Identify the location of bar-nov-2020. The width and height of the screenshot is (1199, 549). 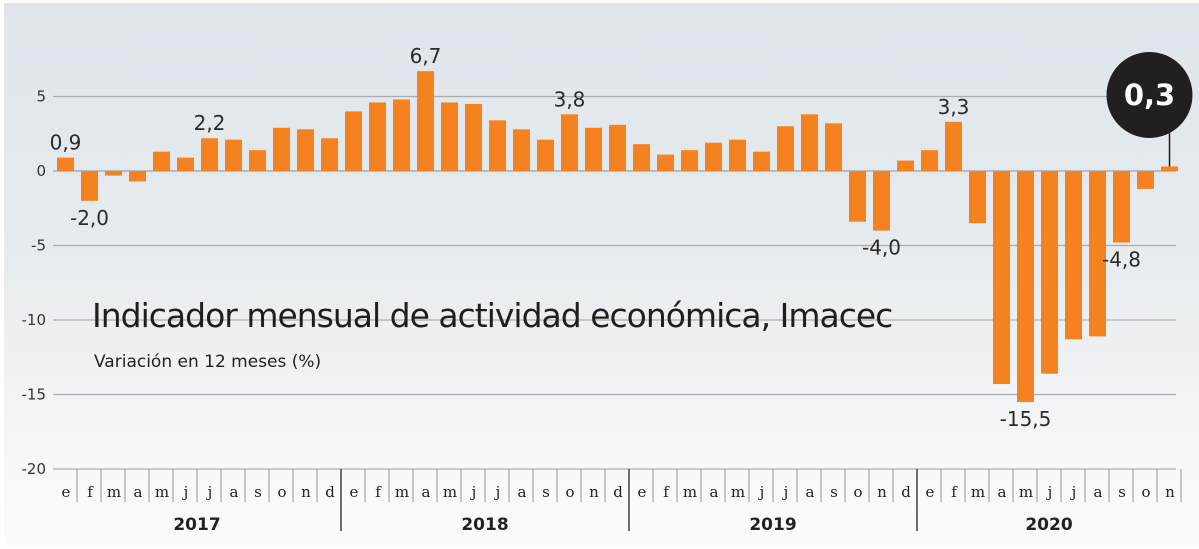
(1169, 168).